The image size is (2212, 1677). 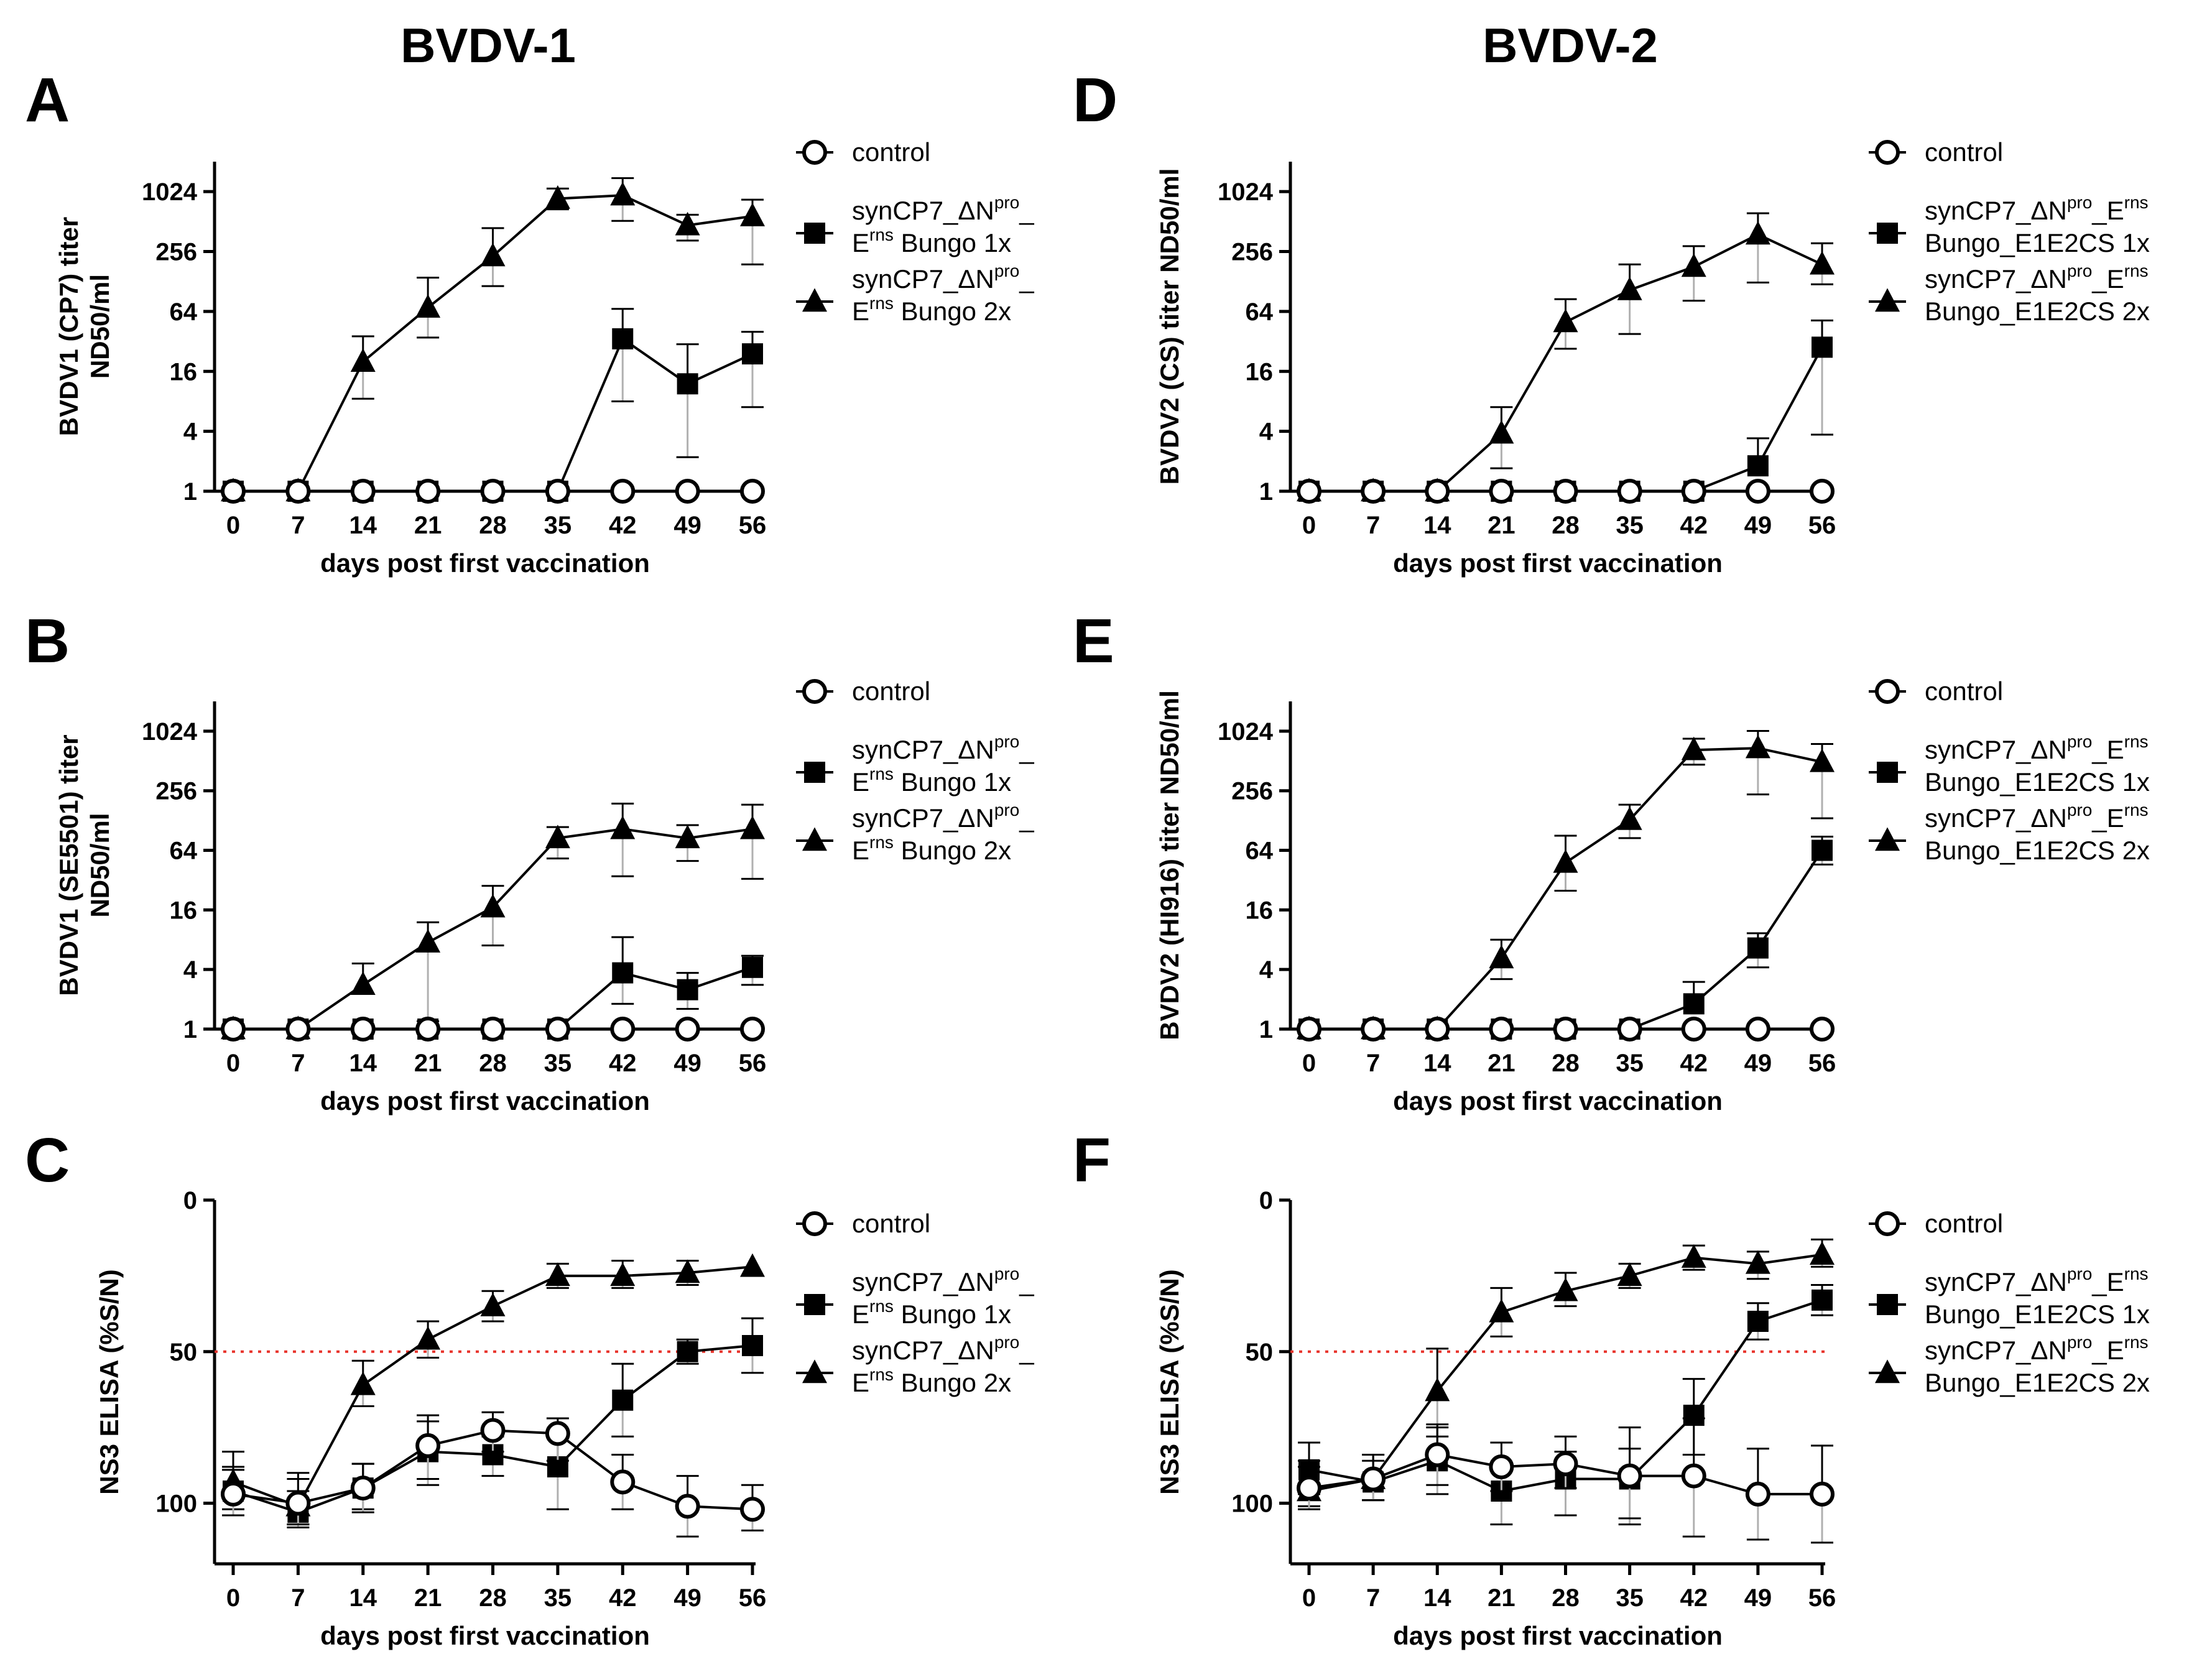 What do you see at coordinates (1246, 192) in the screenshot?
I see `y-tick-label-D: 1024` at bounding box center [1246, 192].